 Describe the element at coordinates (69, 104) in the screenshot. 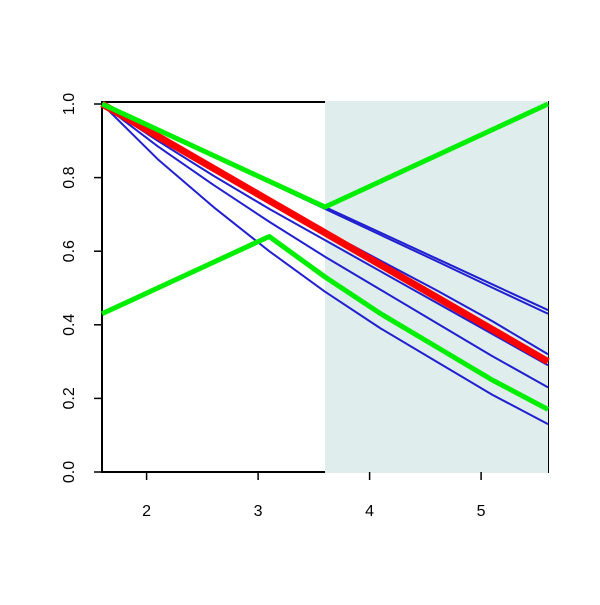

I see `y-tick-label: 1.0` at that location.